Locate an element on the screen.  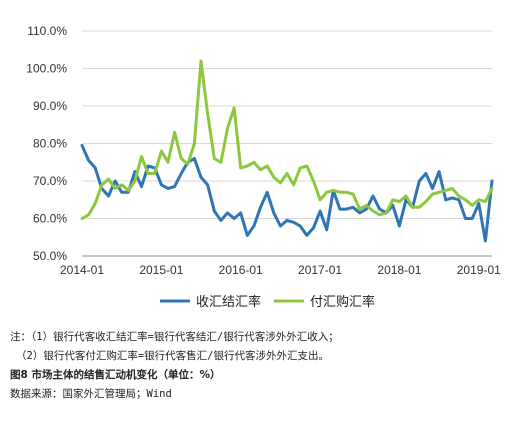
figure-caption: 图8 市场主体的结售汇动机变化（单位：%） is located at coordinates (115, 375).